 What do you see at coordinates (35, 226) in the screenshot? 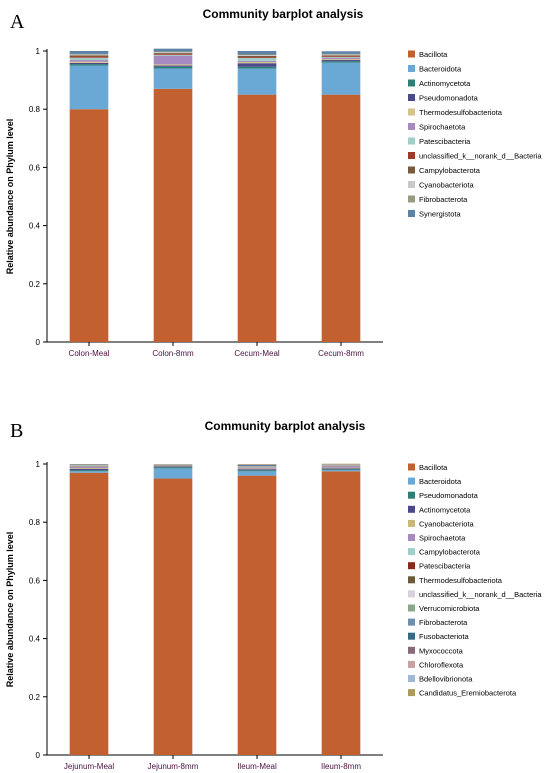
I see `y-tick-label: 0.4` at bounding box center [35, 226].